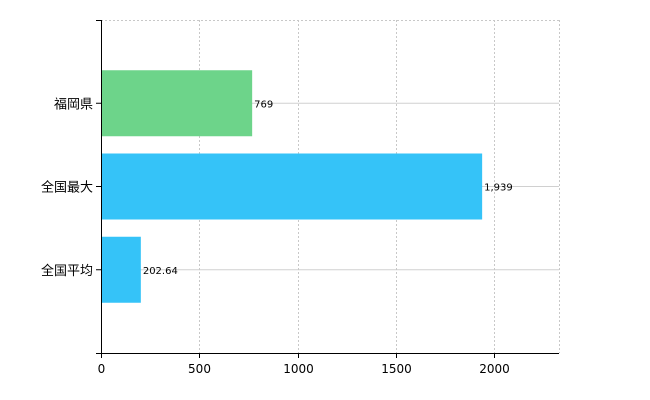 This screenshot has width=650, height=400. What do you see at coordinates (67, 188) in the screenshot?
I see `category-label: 全国最大` at bounding box center [67, 188].